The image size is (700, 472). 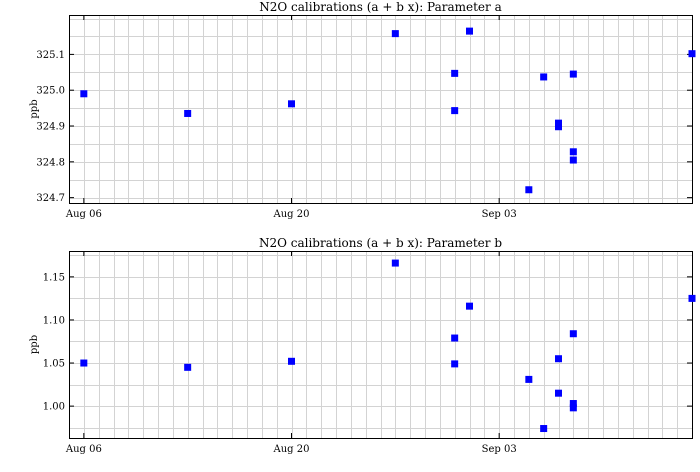 I want to click on y-tick-label: 1.05, so click(x=54, y=364).